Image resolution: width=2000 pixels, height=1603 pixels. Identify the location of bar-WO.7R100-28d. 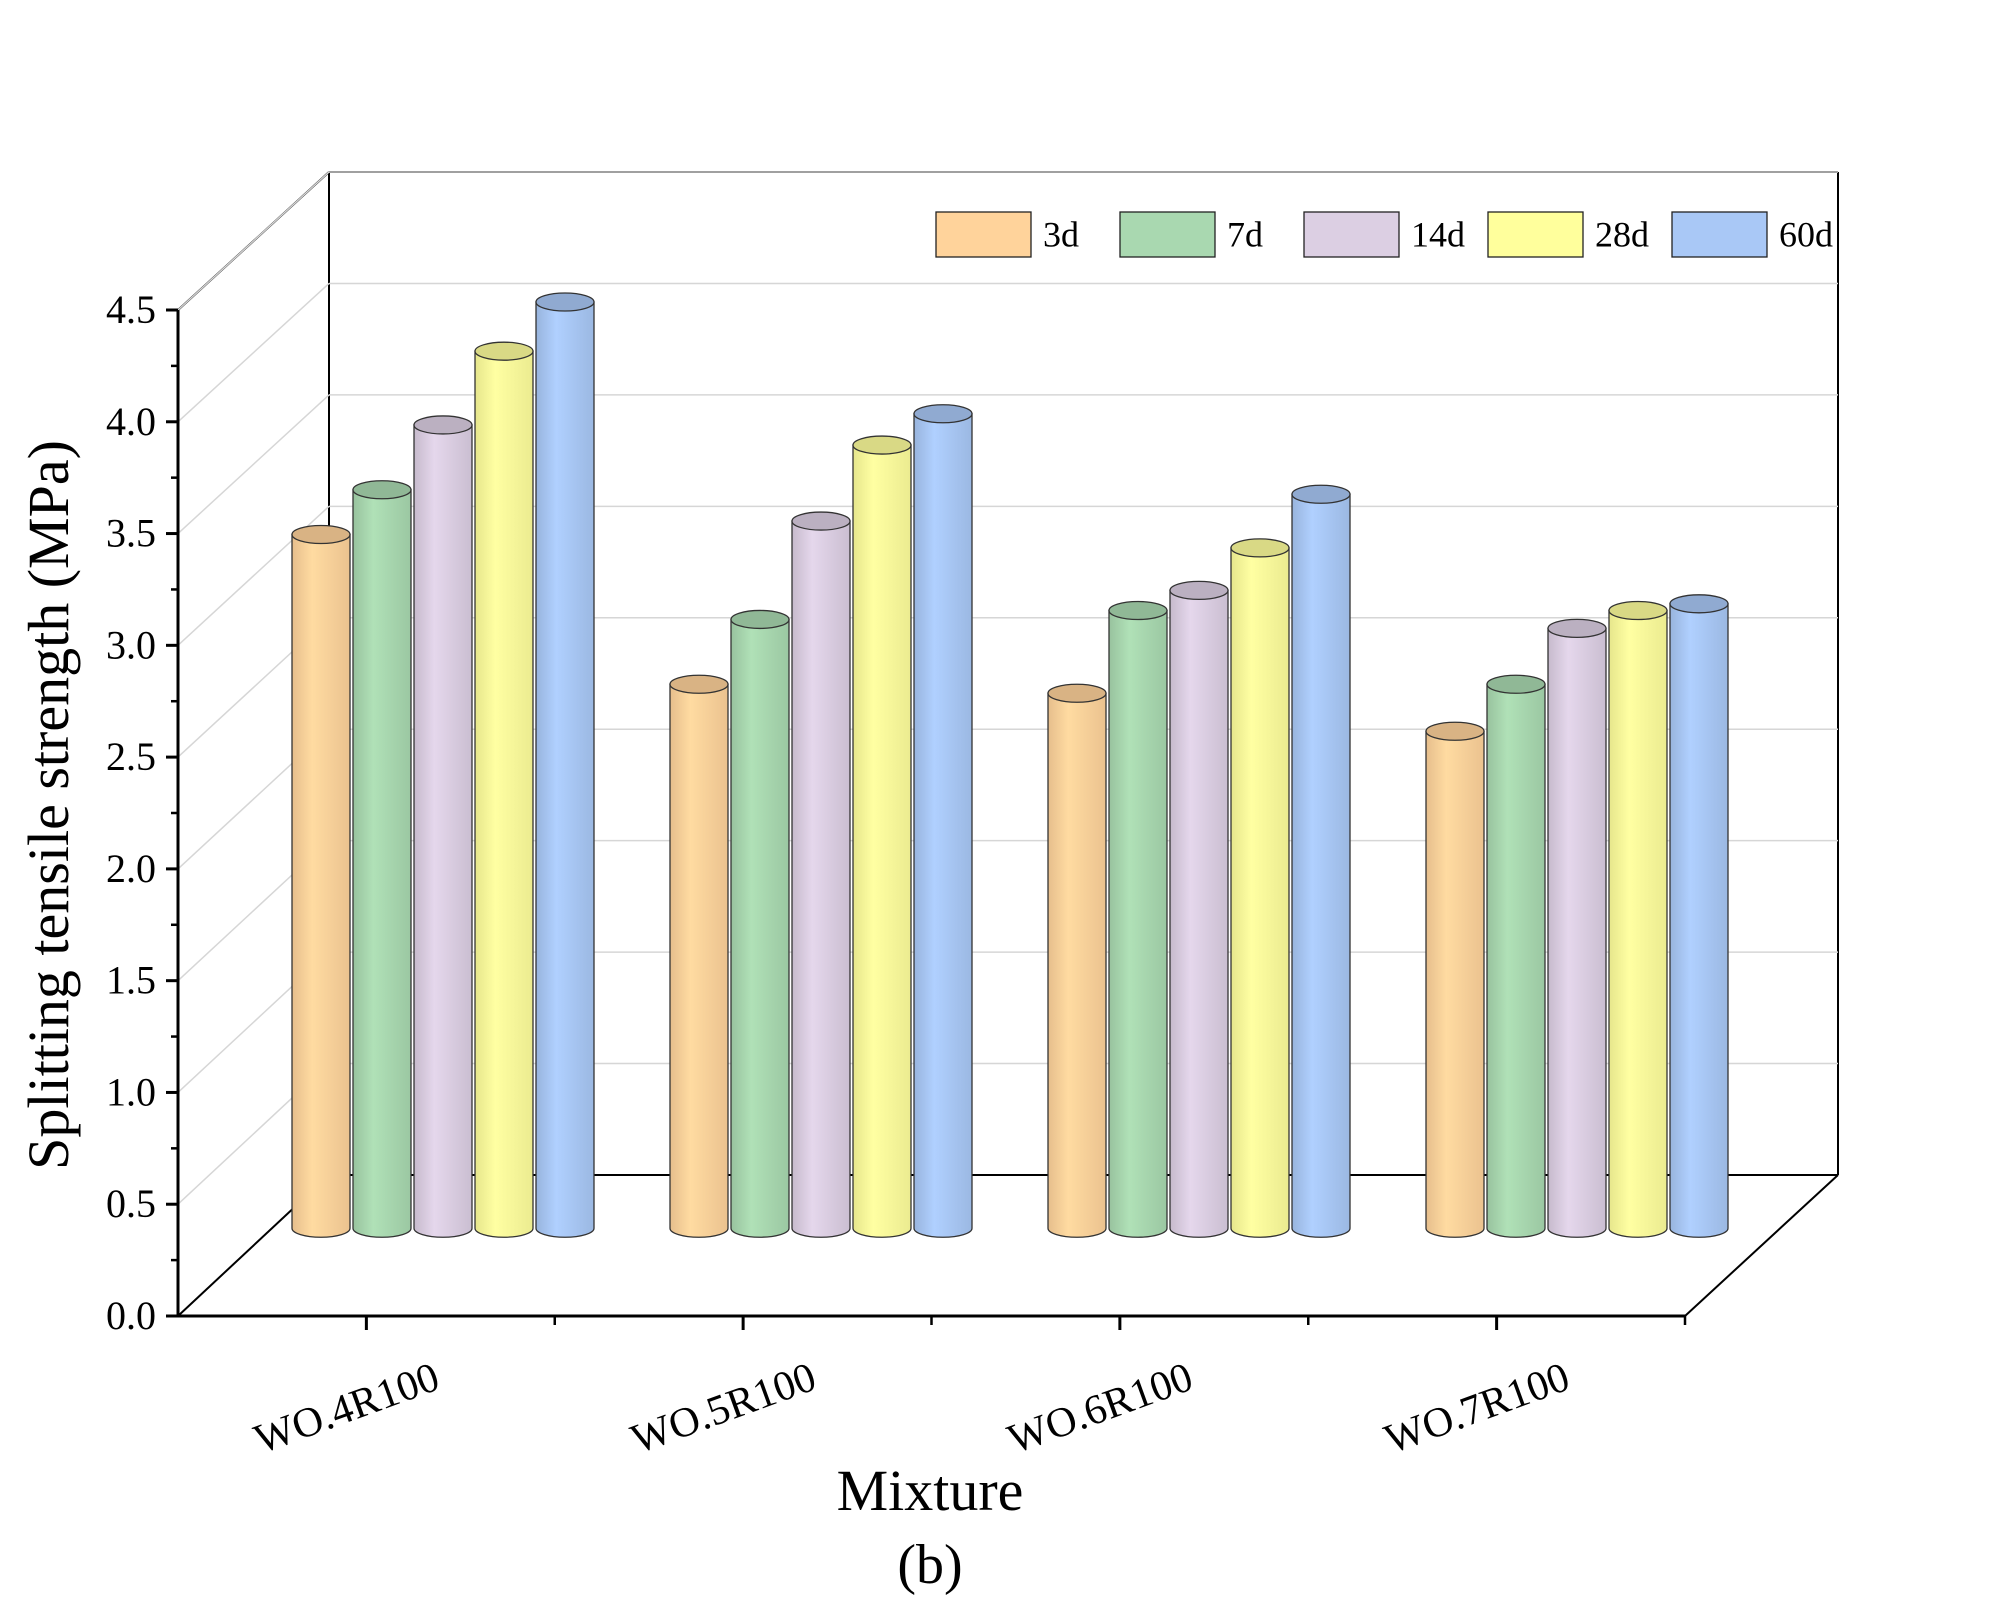
(1638, 919).